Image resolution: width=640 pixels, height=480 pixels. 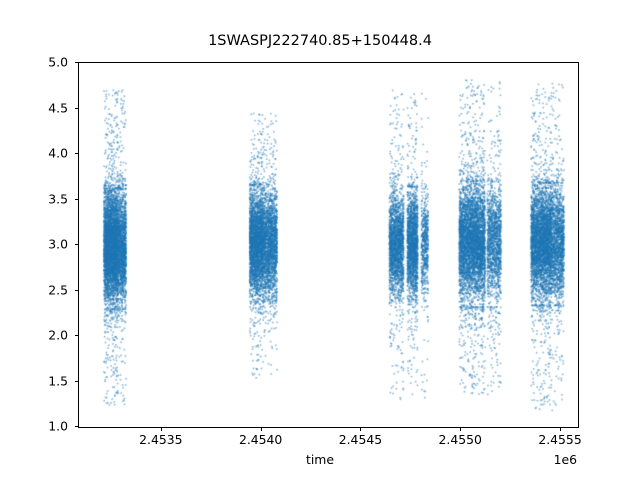 I want to click on page-title: 1SWASPJ222740.85+150448.4, so click(x=320, y=41).